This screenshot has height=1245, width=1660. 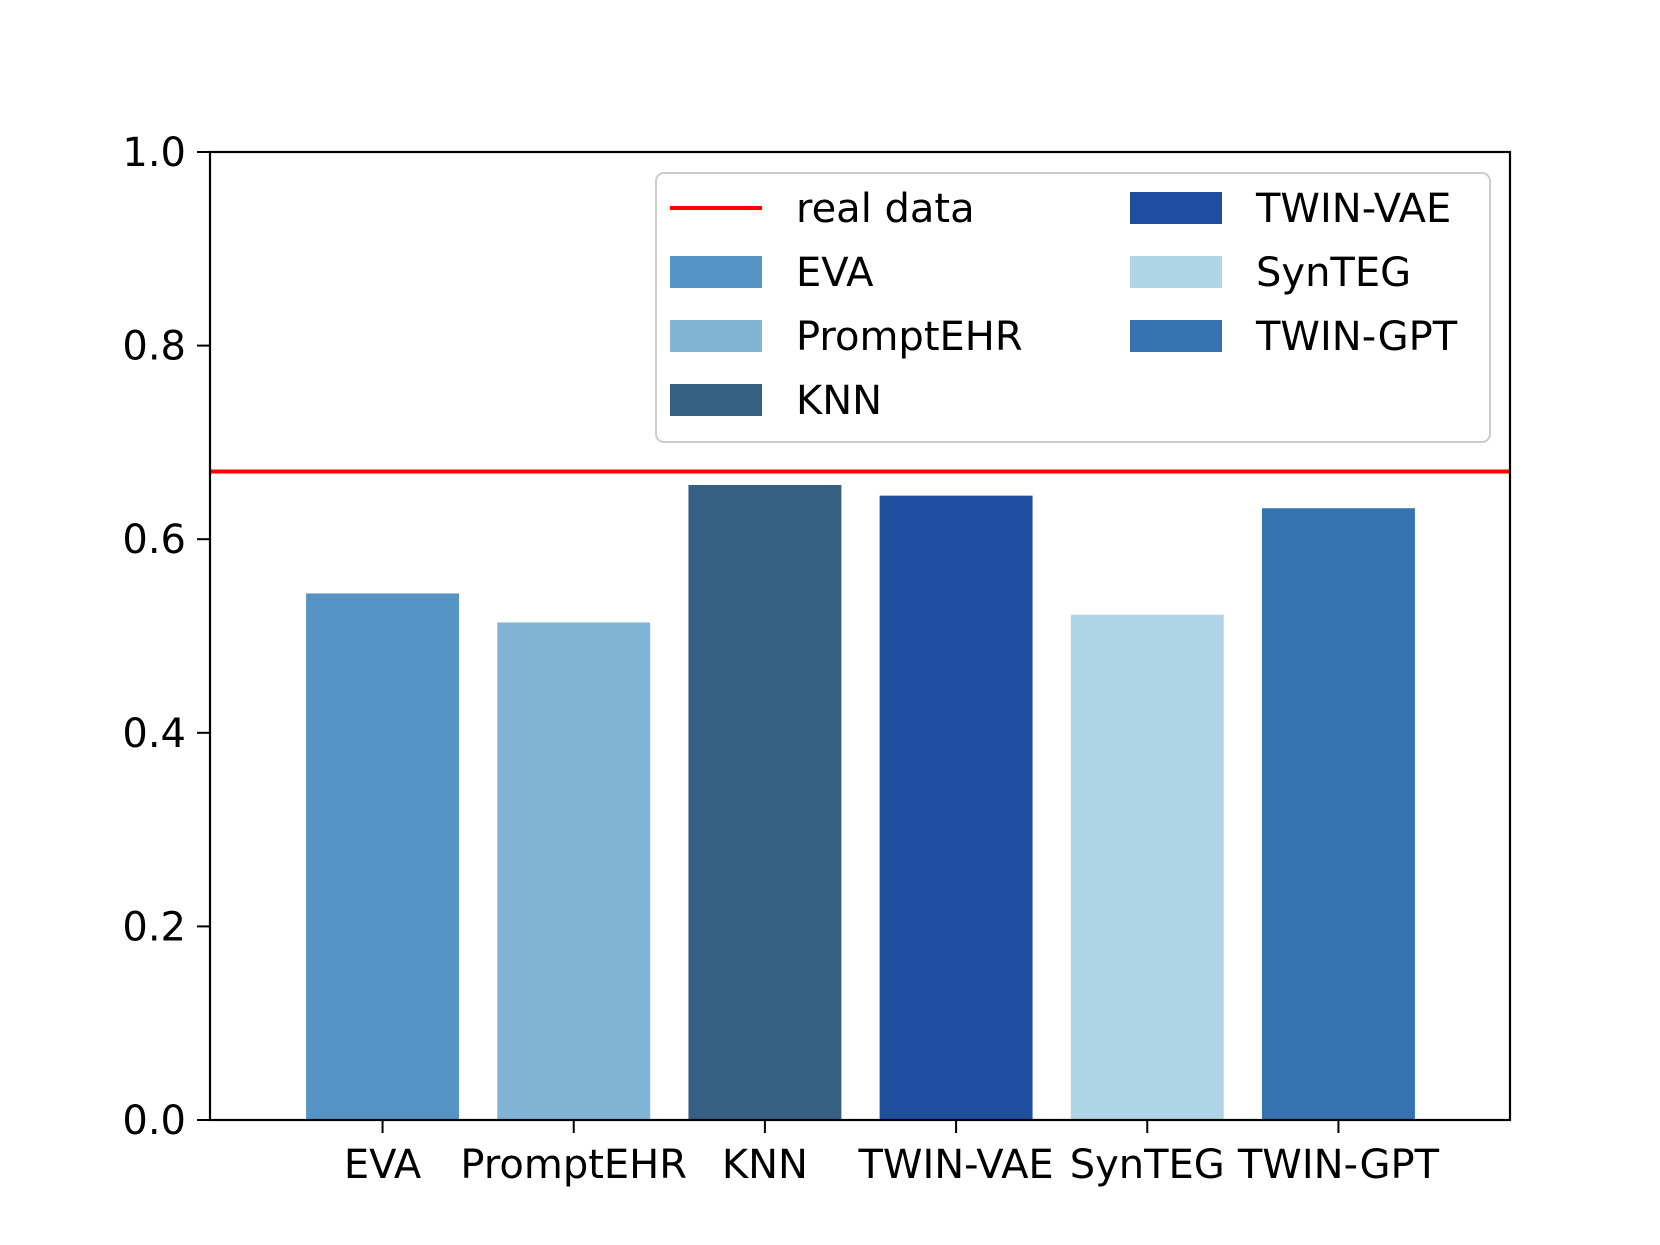 I want to click on bar-eva, so click(x=383, y=856).